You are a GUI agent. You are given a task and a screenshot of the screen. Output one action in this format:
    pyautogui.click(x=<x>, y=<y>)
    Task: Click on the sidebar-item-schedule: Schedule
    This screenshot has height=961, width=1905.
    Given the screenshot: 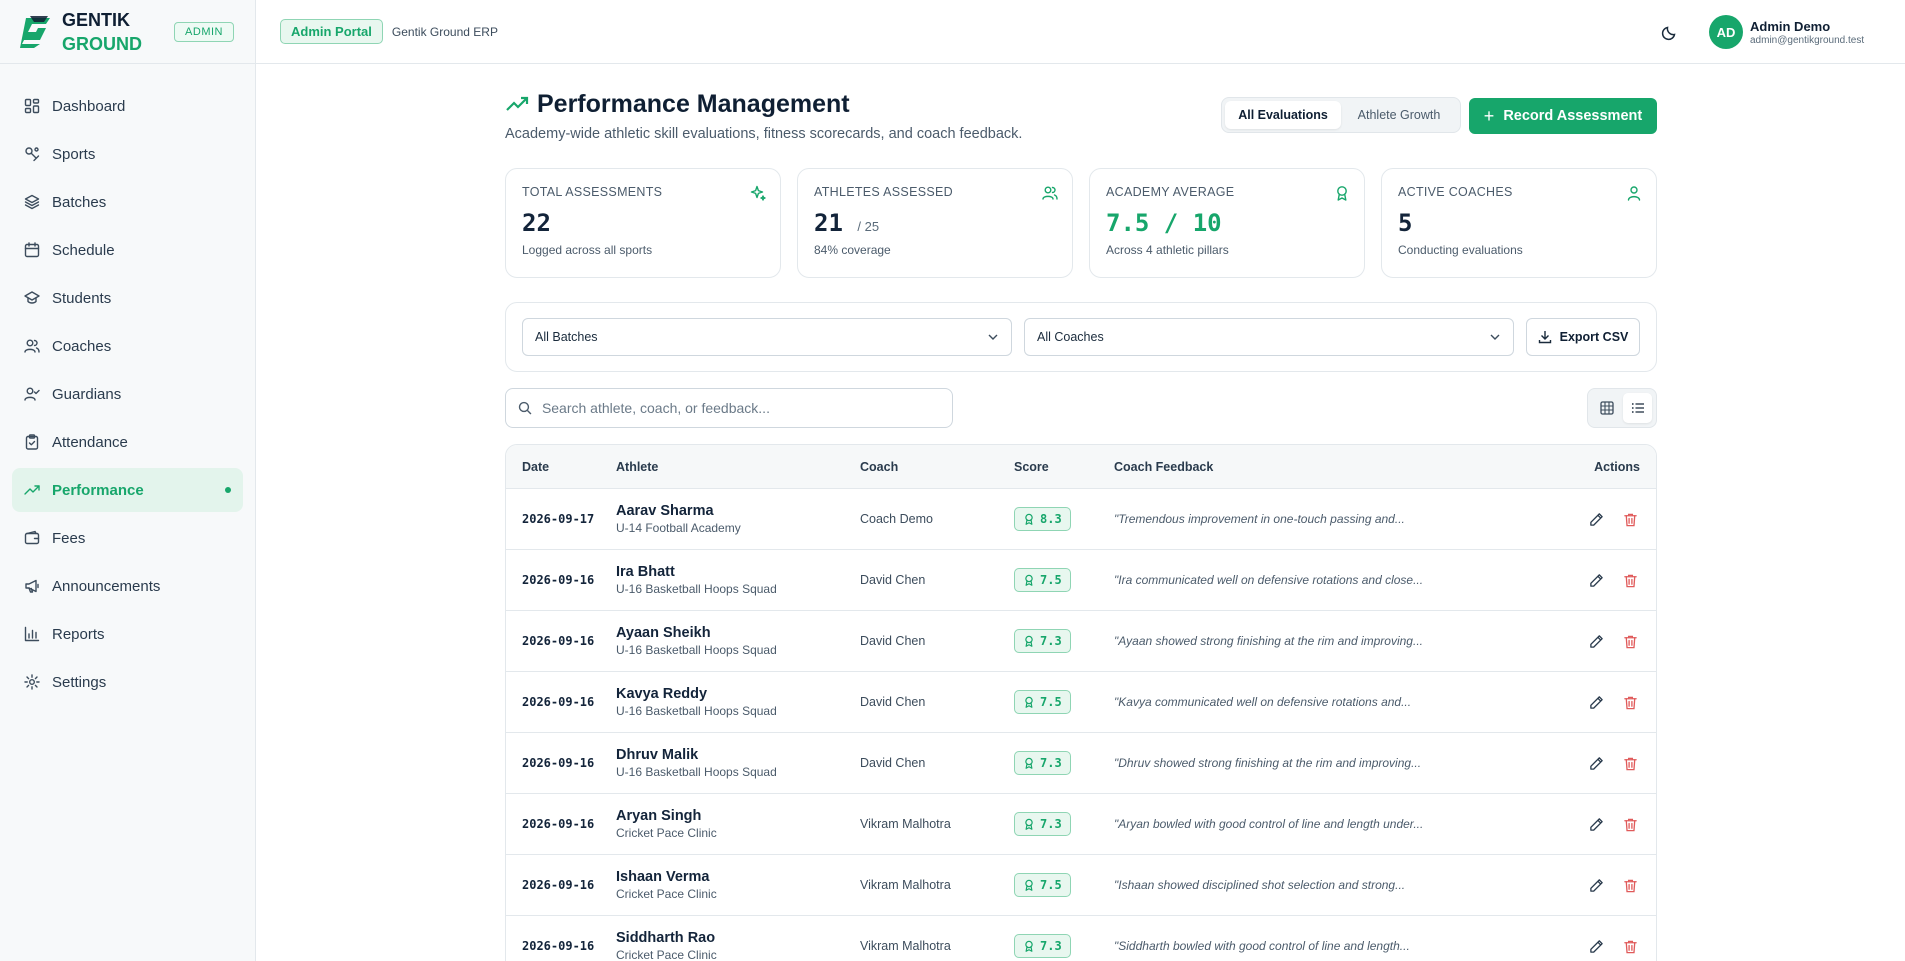 What is the action you would take?
    pyautogui.click(x=127, y=250)
    